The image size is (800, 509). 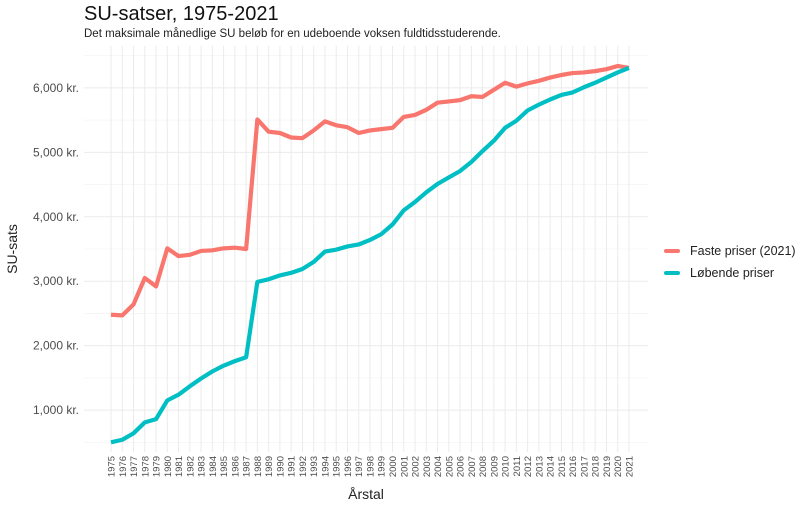 I want to click on x-tick-label: 2010, so click(x=506, y=466).